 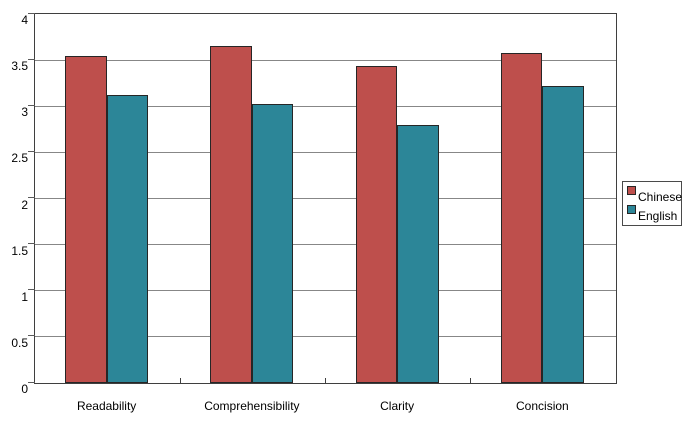 I want to click on x-category-label: Comprehensibility, so click(x=252, y=406).